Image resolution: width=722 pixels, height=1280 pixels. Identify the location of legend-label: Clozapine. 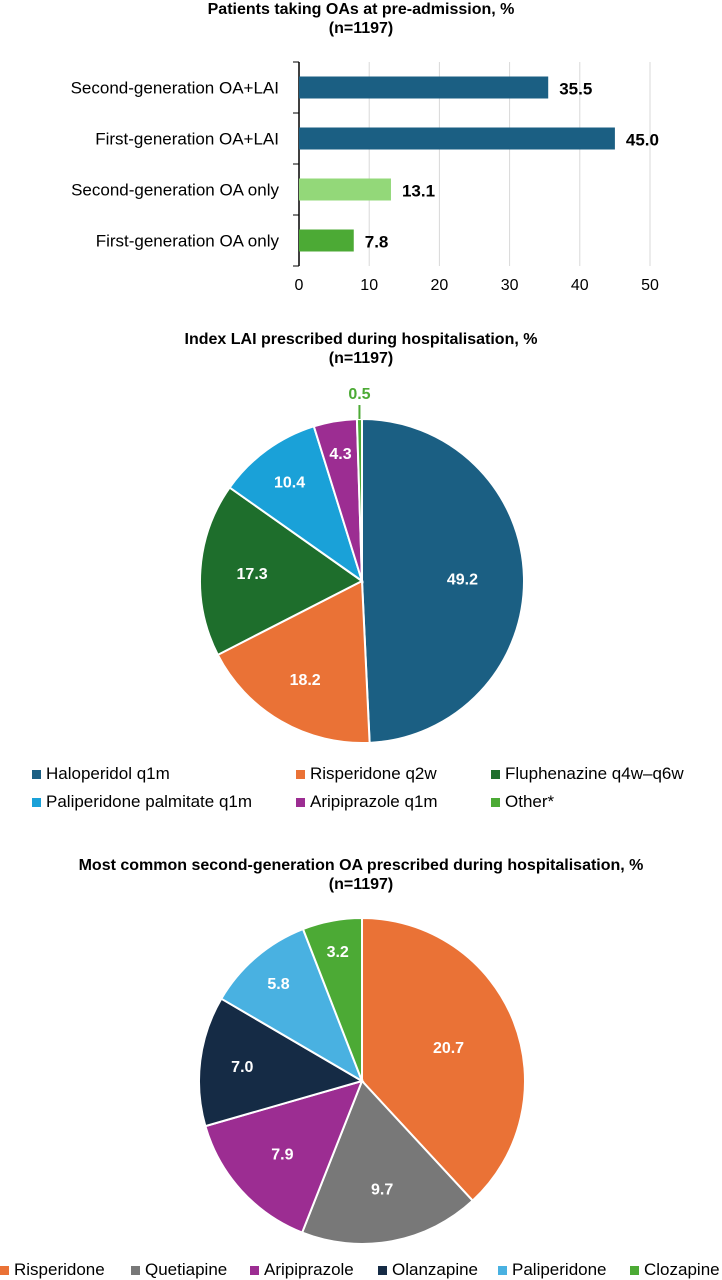
(682, 1269).